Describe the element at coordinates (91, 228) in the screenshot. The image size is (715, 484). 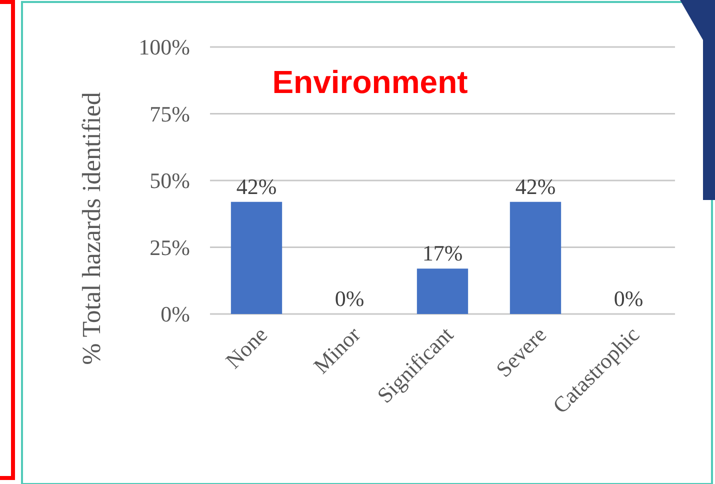
I see `y-axis-title: % Total hazards identified` at that location.